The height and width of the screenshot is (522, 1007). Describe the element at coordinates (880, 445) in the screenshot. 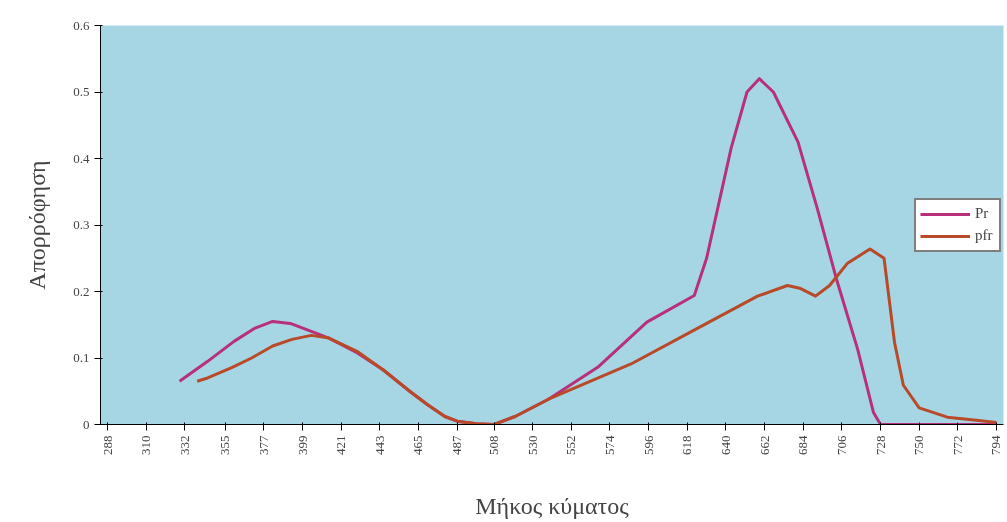

I see `x-tick-label: 728` at that location.